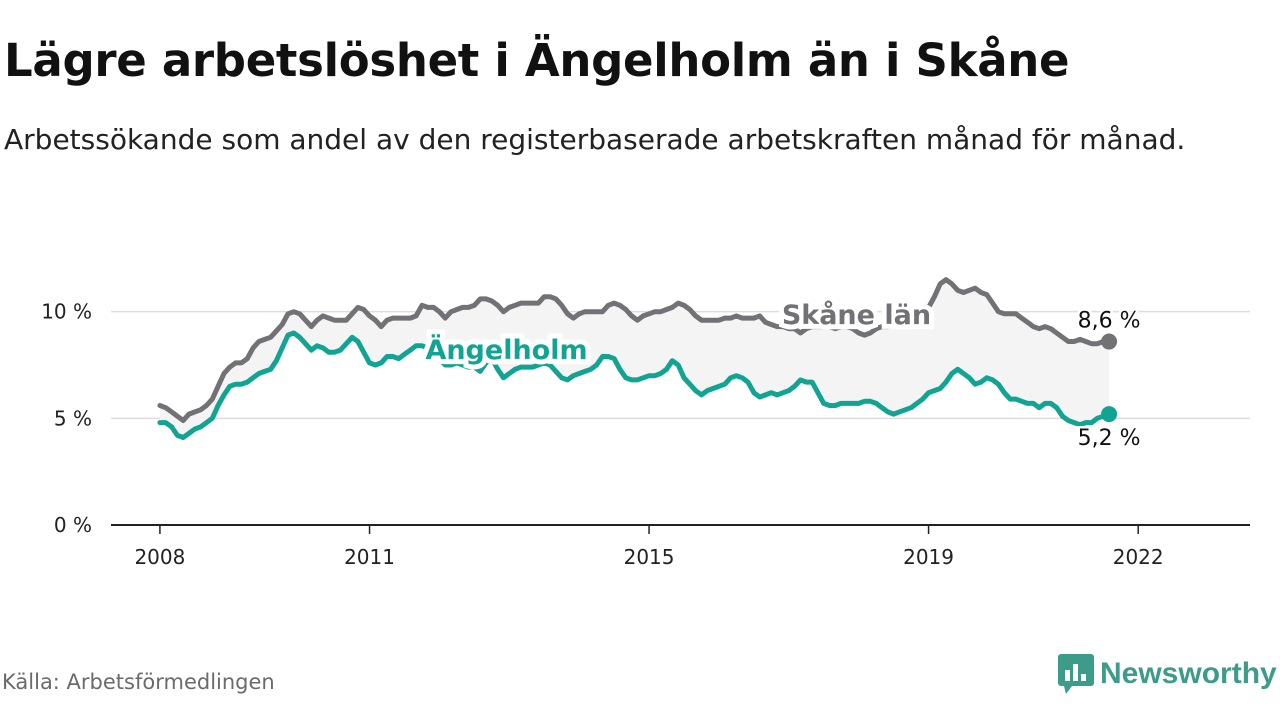  Describe the element at coordinates (1109, 341) in the screenshot. I see `end-marker-skane` at that location.